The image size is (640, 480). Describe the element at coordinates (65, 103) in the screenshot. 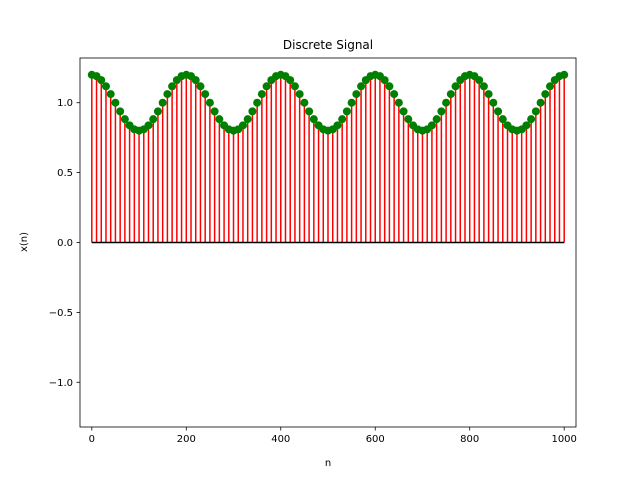

I see `y-tick-label: 1.0` at that location.